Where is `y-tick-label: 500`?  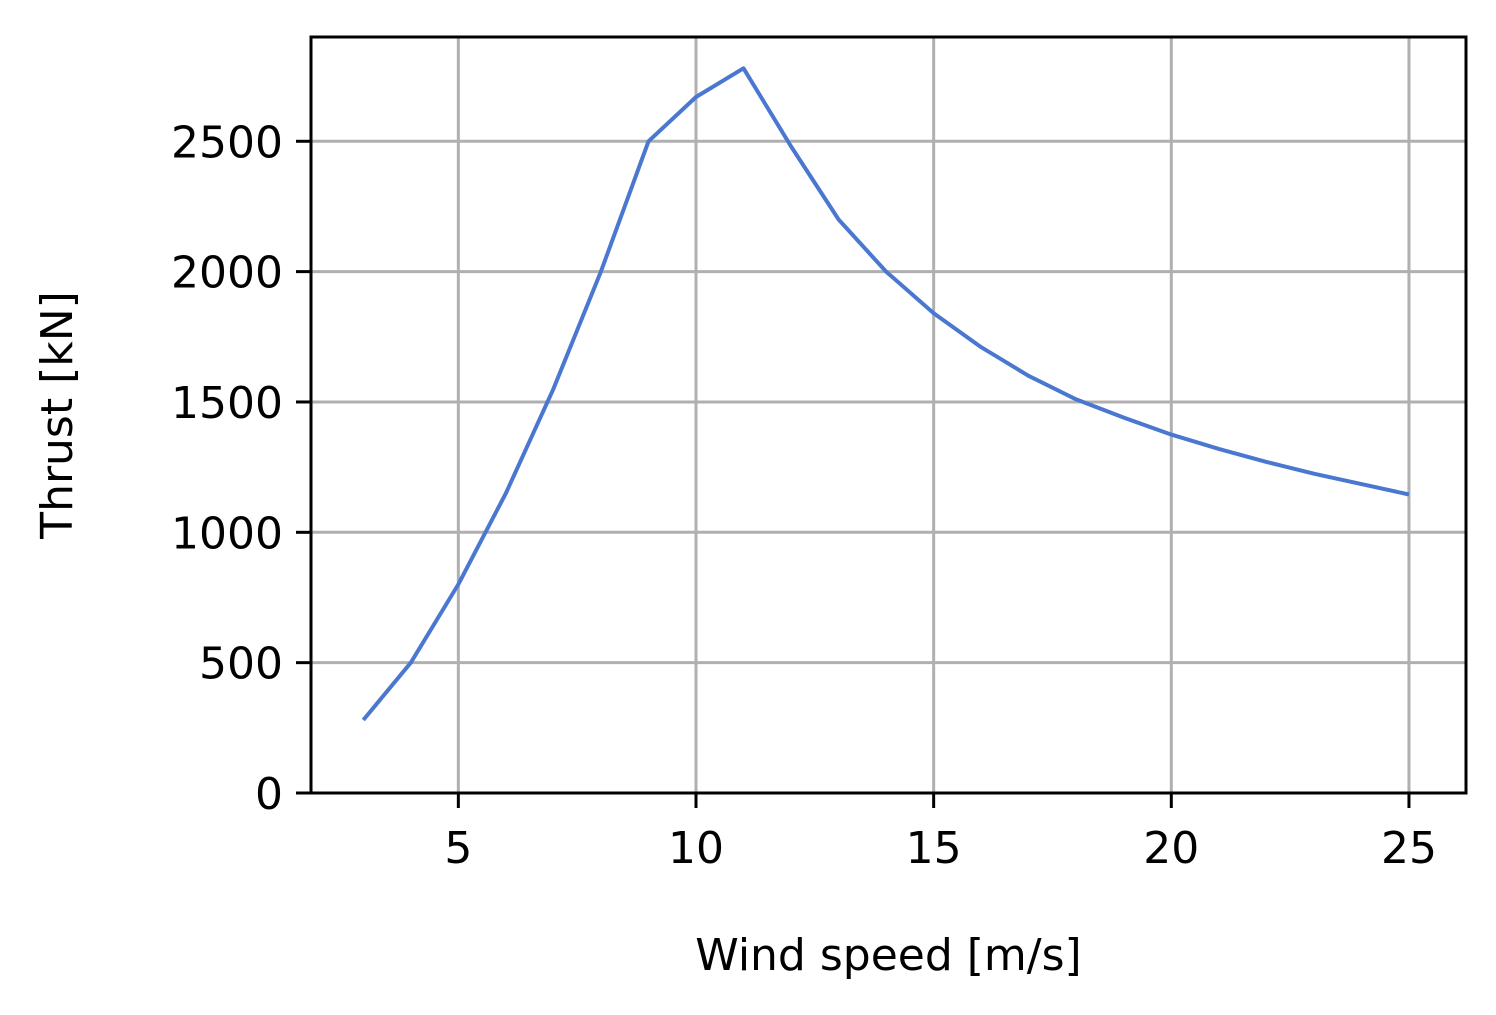 y-tick-label: 500 is located at coordinates (241, 664).